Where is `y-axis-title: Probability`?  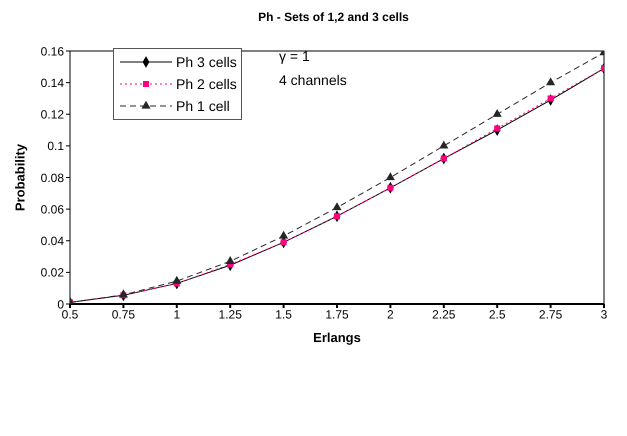 y-axis-title: Probability is located at coordinates (20, 177).